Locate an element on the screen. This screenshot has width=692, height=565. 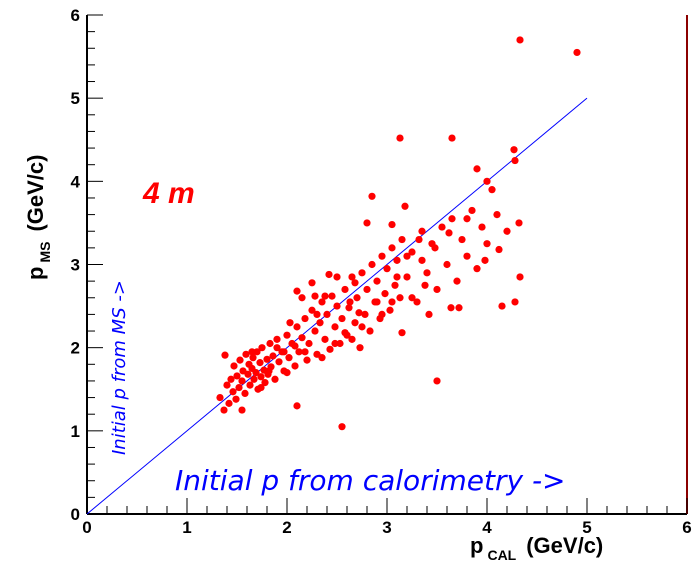
x-tick-label: 0 is located at coordinates (86, 527).